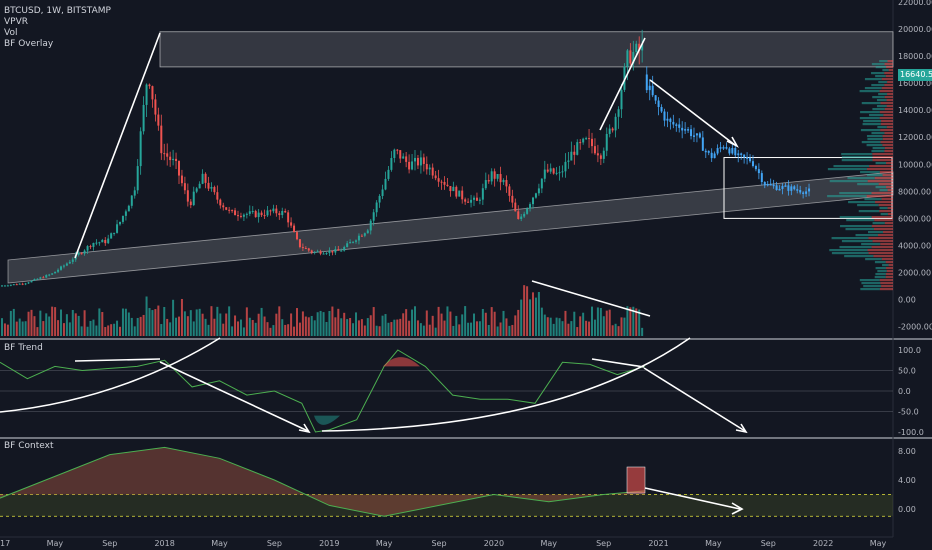 The image size is (932, 550). What do you see at coordinates (5, 543) in the screenshot?
I see `x-tick-label: 2017` at bounding box center [5, 543].